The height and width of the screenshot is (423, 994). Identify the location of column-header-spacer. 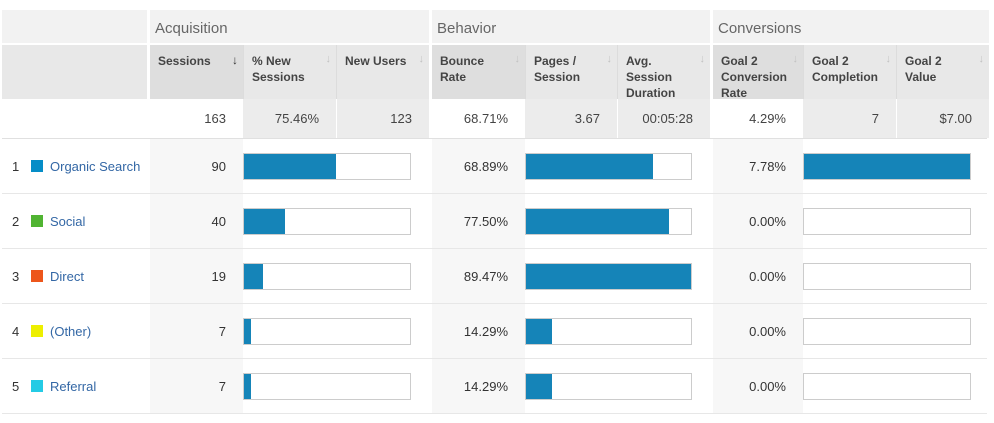
(74, 72).